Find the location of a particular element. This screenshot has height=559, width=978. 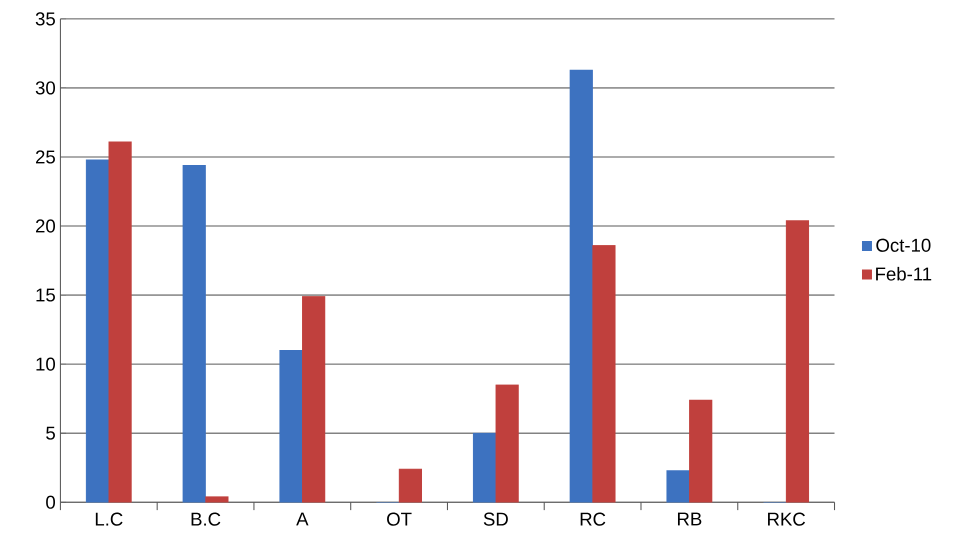

y-tick-label: 10 is located at coordinates (46, 364).